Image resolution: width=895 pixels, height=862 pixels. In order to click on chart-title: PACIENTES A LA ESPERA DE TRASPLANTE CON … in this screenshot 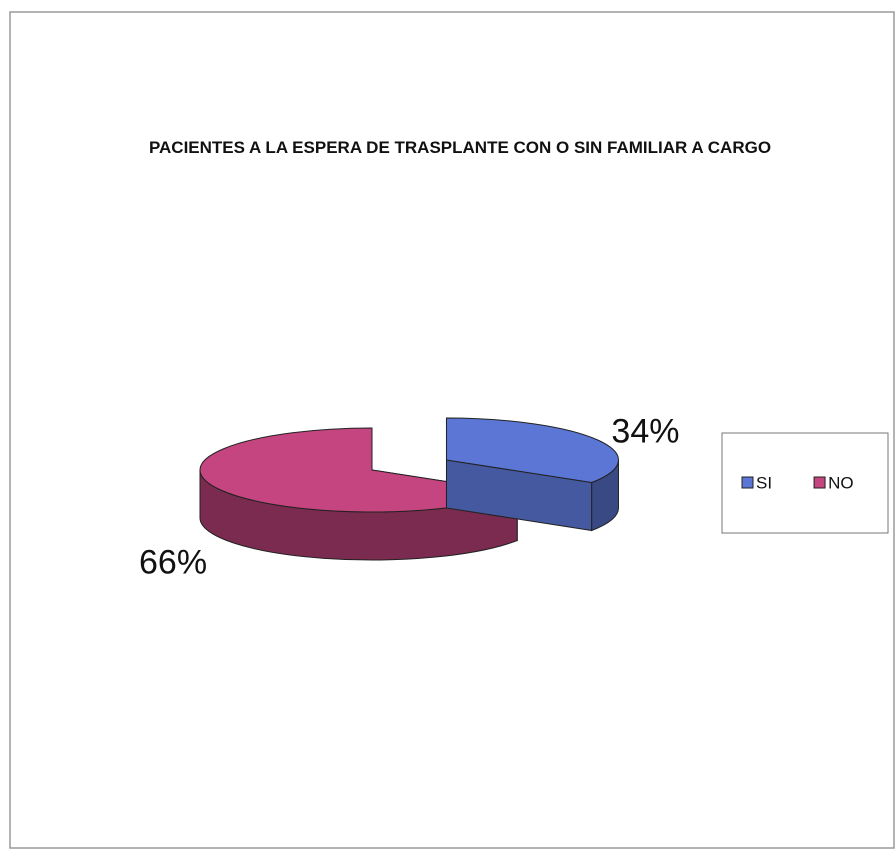, I will do `click(460, 147)`.